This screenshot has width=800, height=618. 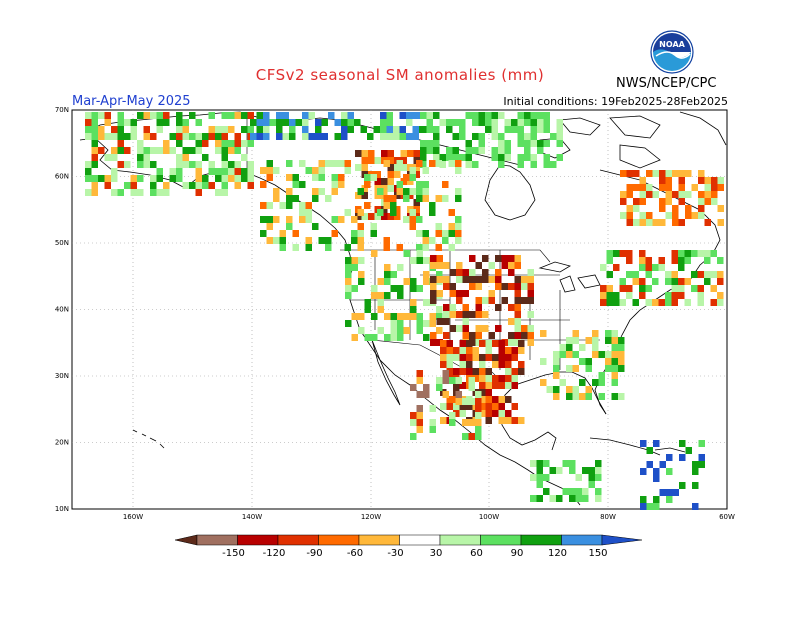 I want to click on lon-tick-label: 60W, so click(x=727, y=517).